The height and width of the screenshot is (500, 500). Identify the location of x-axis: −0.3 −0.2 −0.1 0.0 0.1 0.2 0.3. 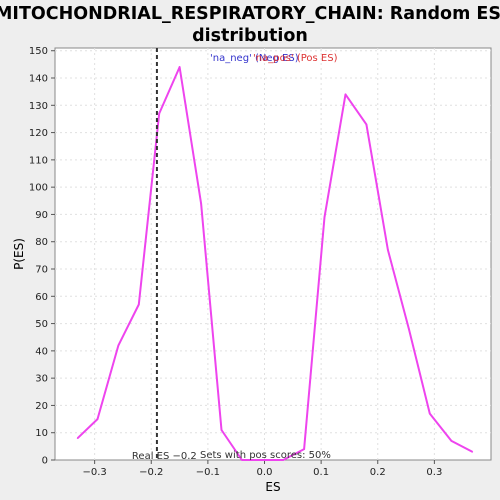
(262, 469).